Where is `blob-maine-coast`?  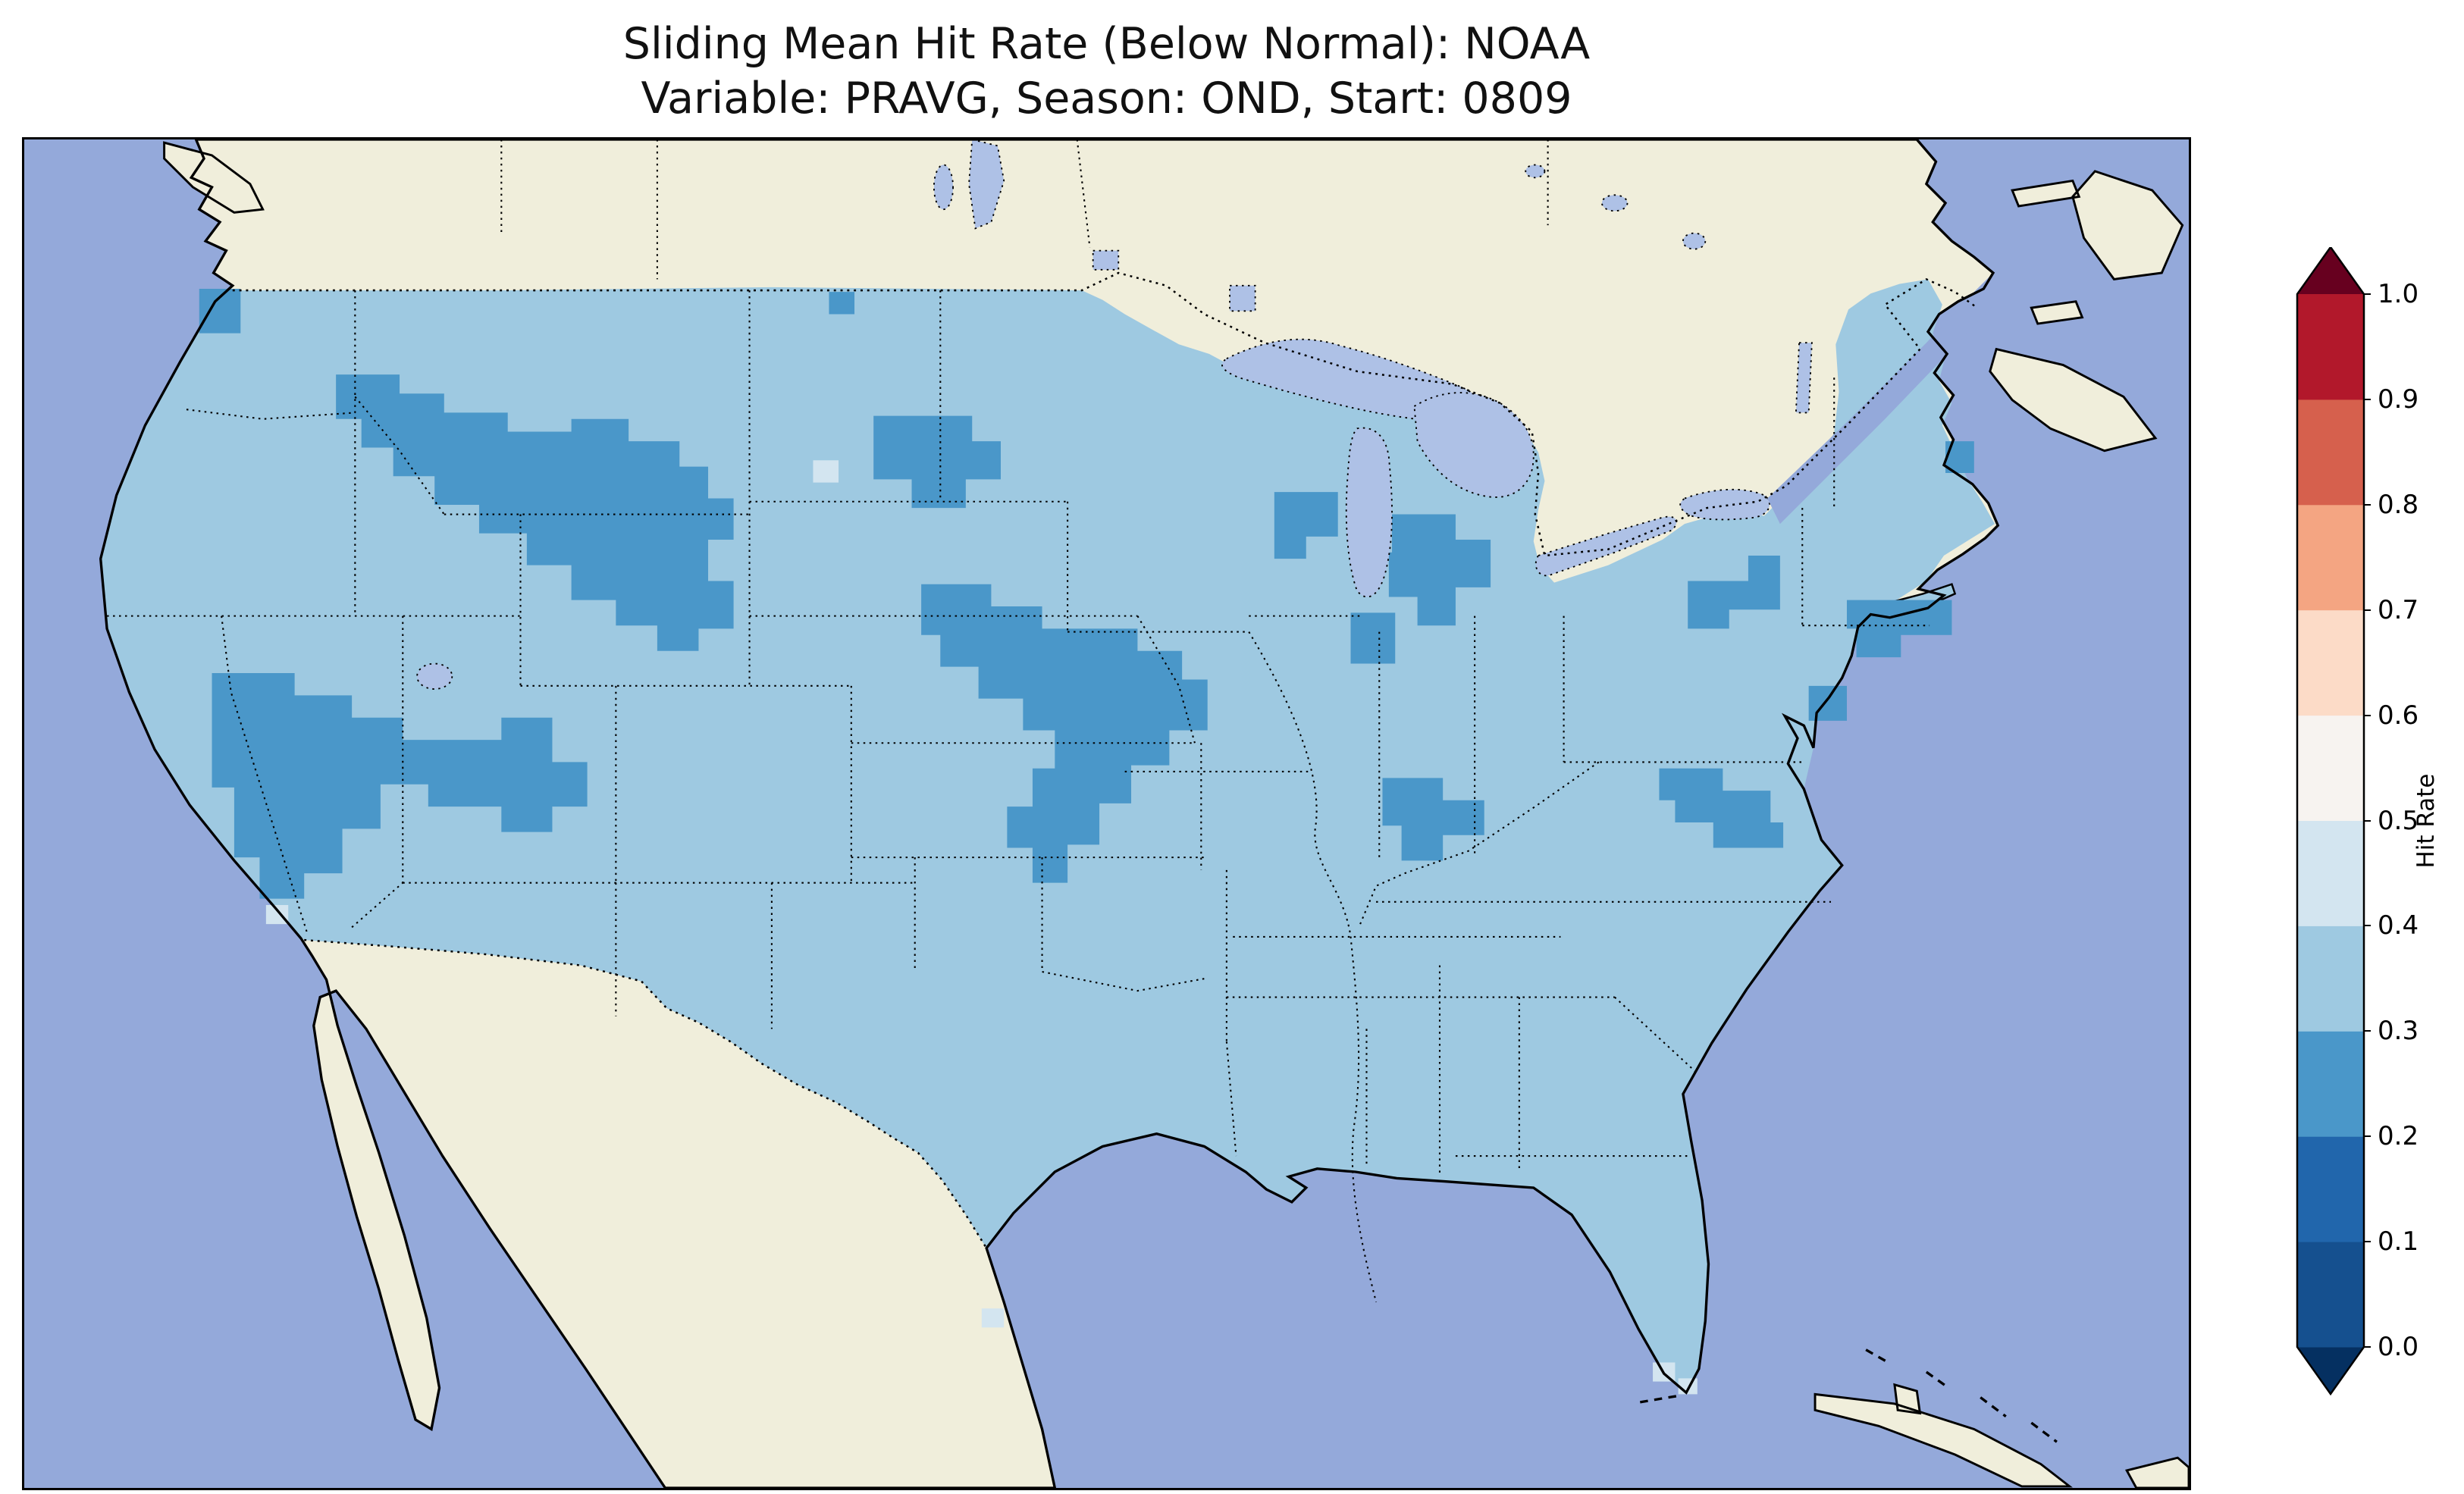 blob-maine-coast is located at coordinates (1960, 457).